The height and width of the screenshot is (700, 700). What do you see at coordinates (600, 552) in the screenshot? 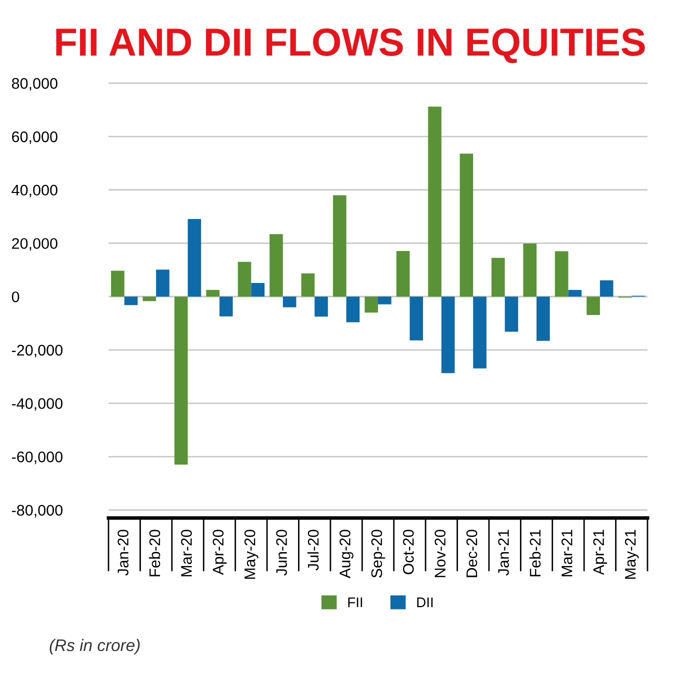
I see `x-tick-label: Apr-21` at bounding box center [600, 552].